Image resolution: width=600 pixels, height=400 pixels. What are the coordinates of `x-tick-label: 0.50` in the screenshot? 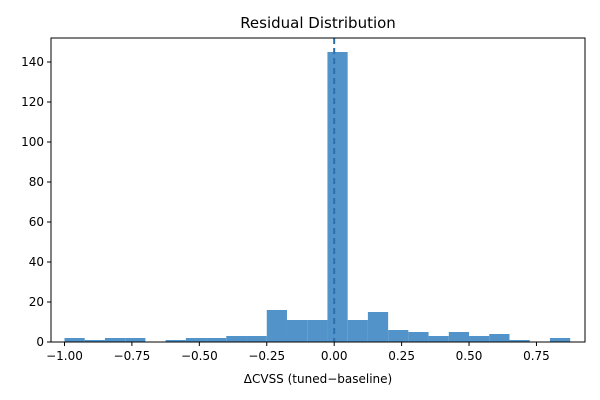 It's located at (469, 356).